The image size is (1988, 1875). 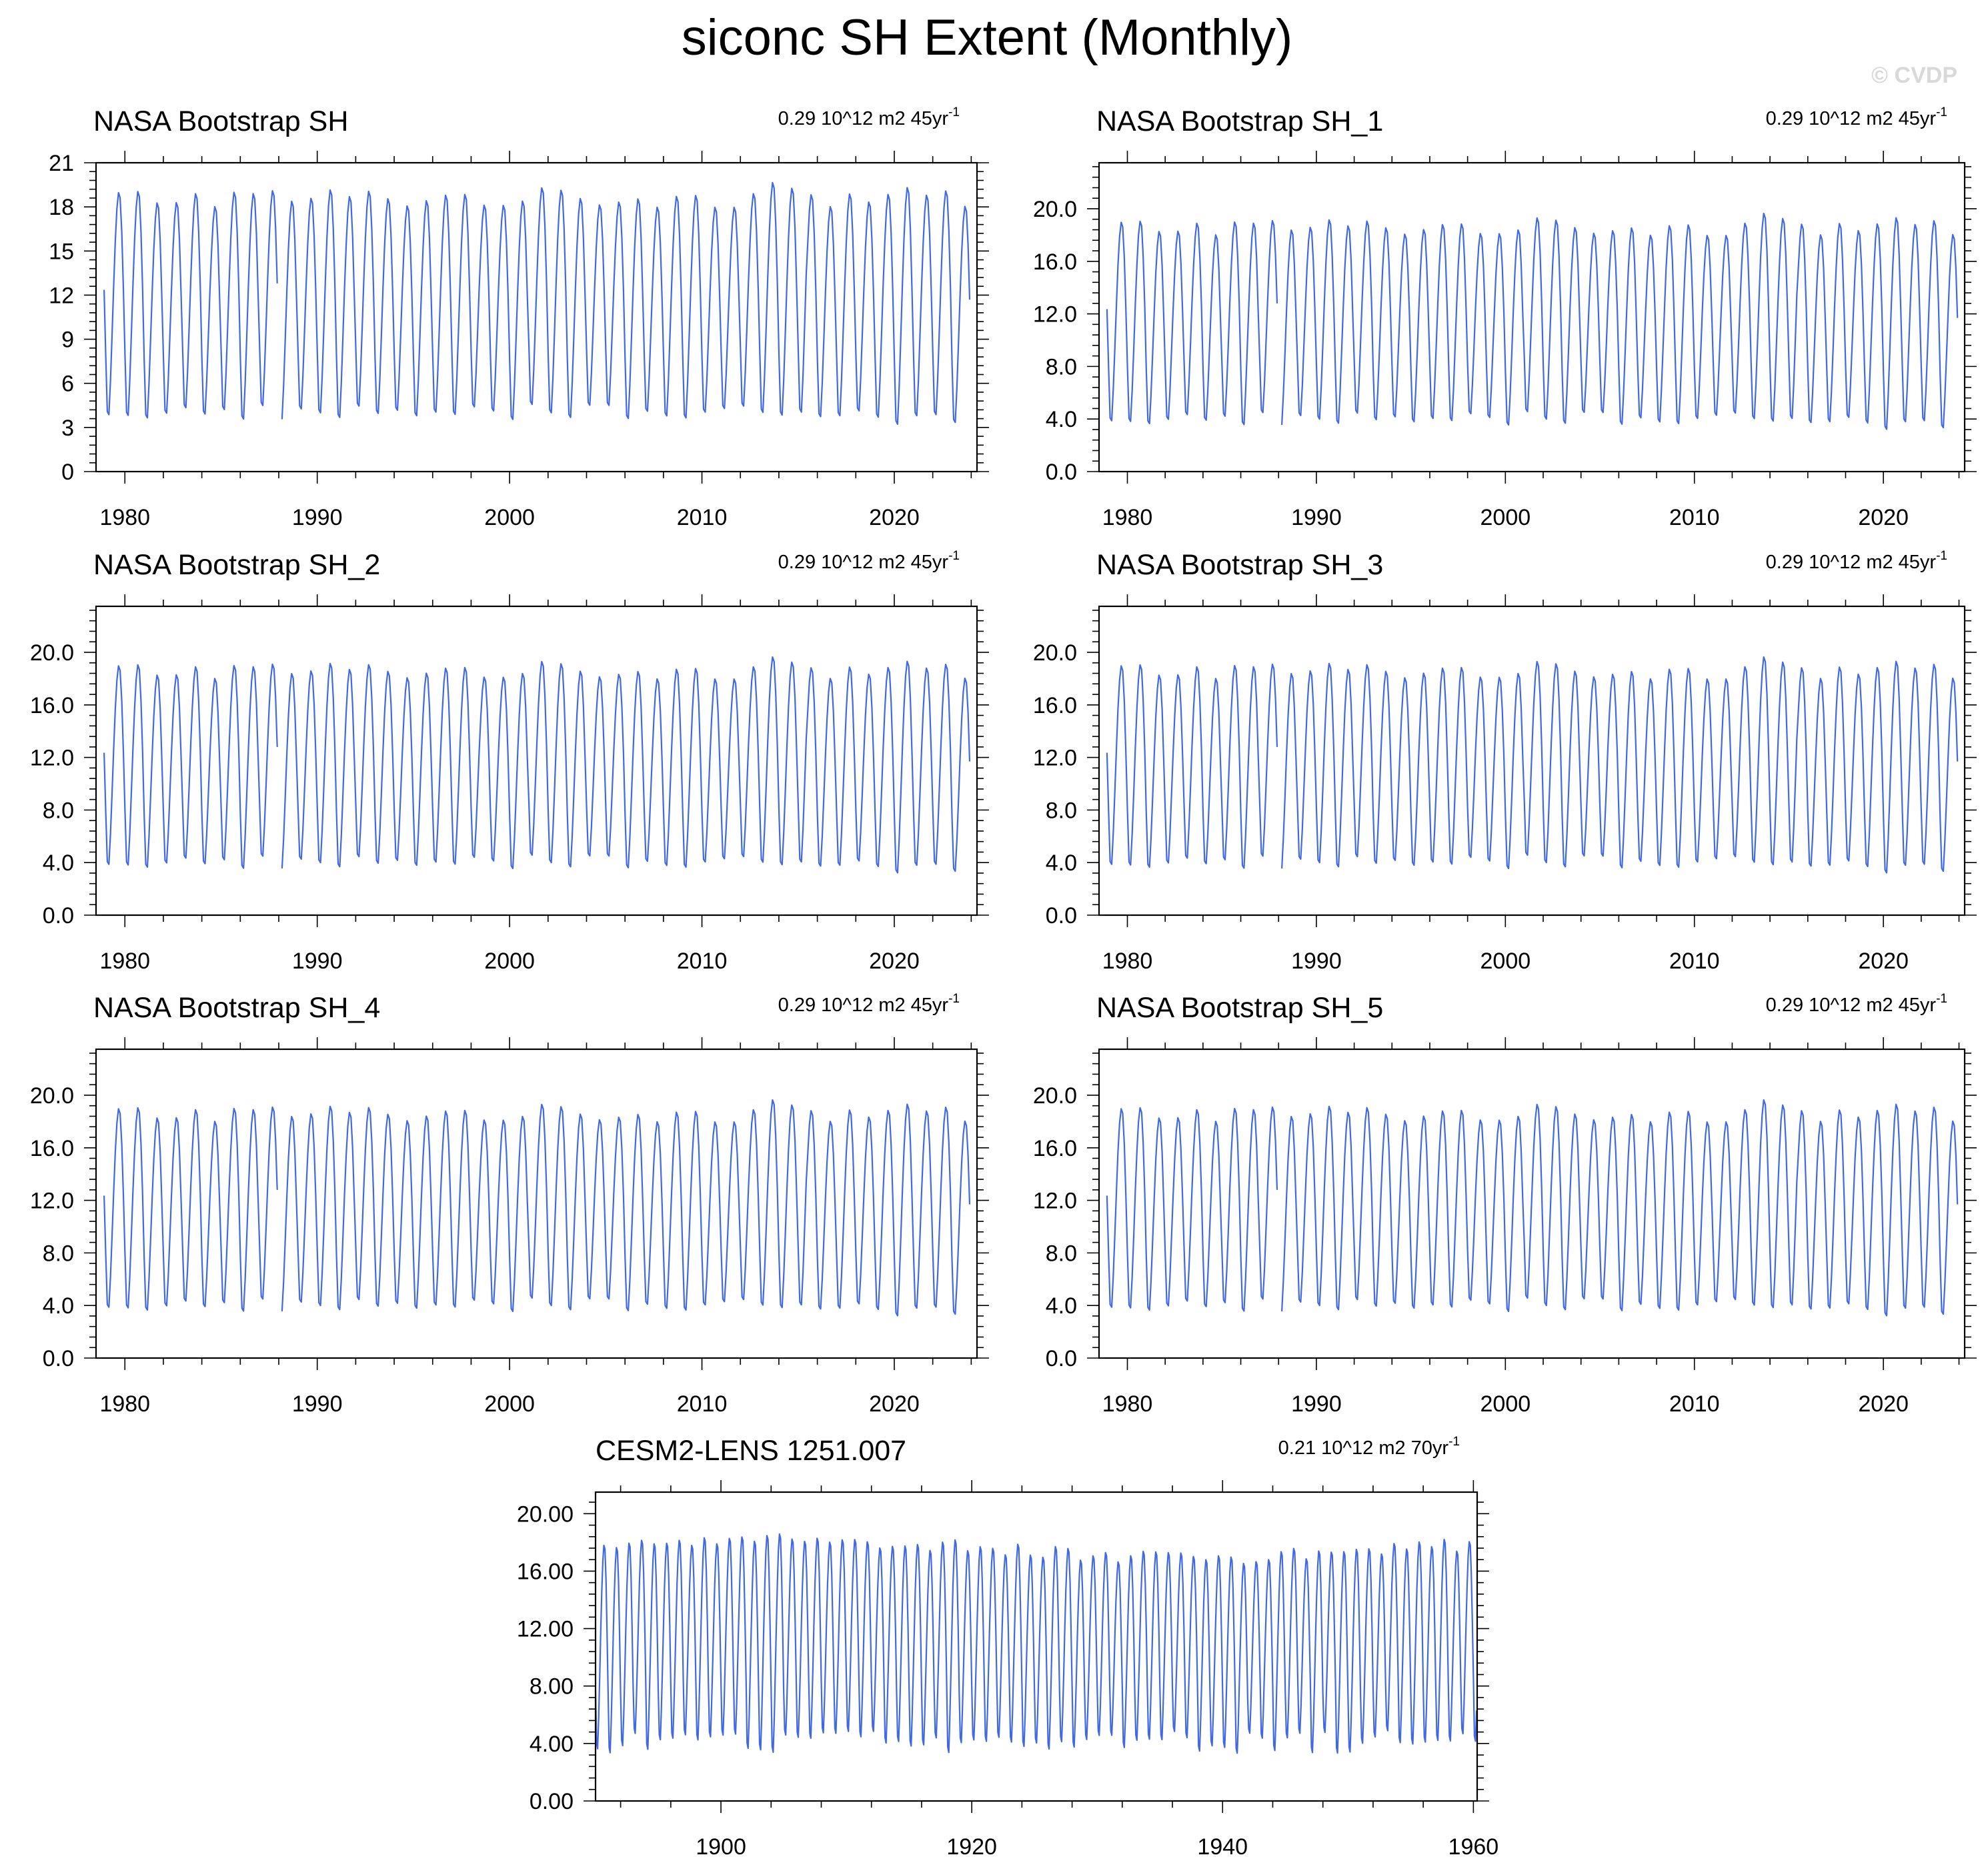 What do you see at coordinates (221, 121) in the screenshot?
I see `panel-title: NASA Bootstrap SH` at bounding box center [221, 121].